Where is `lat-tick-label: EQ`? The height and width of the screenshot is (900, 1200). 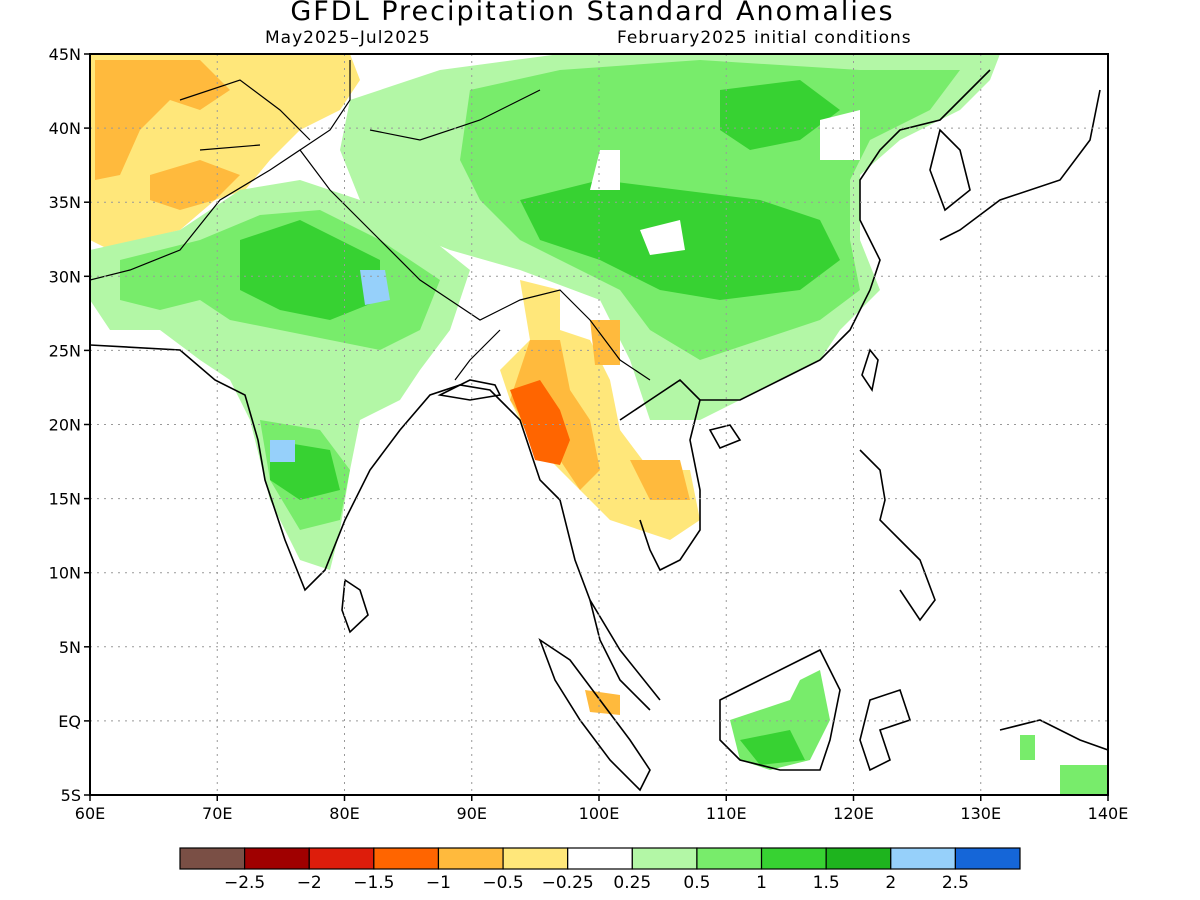 lat-tick-label: EQ is located at coordinates (69, 721).